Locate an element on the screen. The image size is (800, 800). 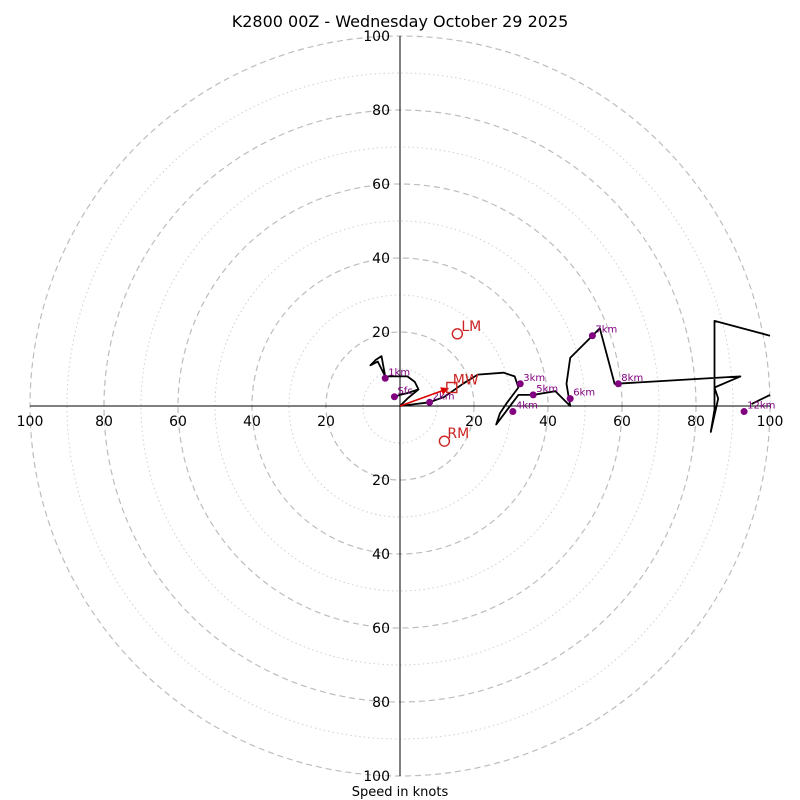
height-point-8km is located at coordinates (618, 384).